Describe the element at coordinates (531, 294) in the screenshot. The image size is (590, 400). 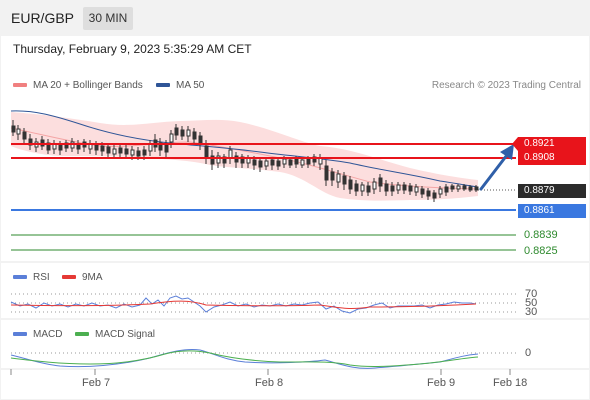
I see `rsi-tick-70: 70` at that location.